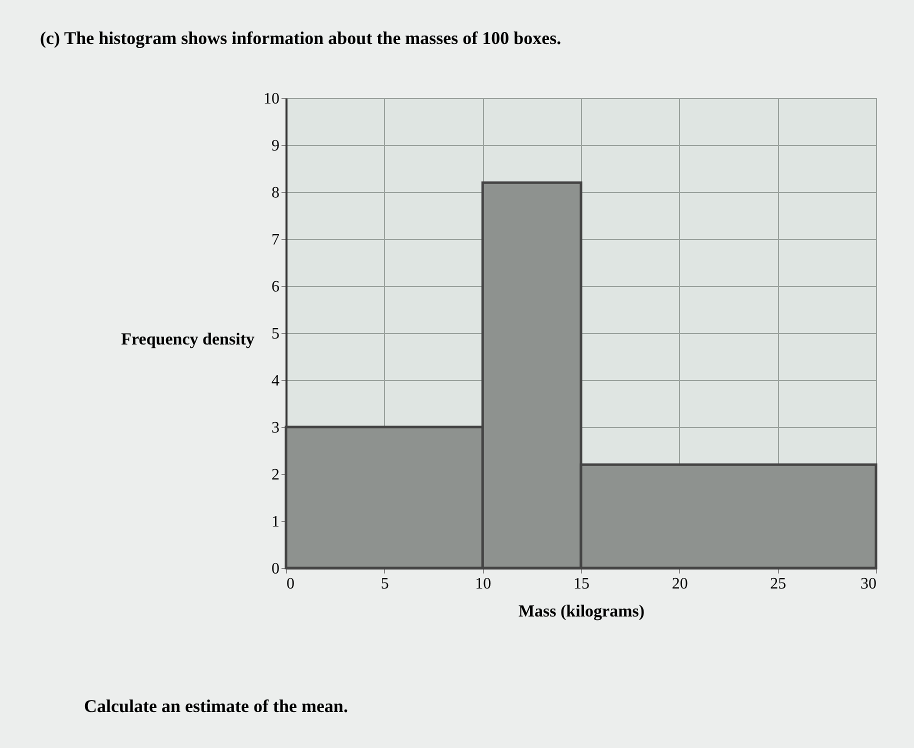  Describe the element at coordinates (276, 475) in the screenshot. I see `y-tick-label: 2` at that location.